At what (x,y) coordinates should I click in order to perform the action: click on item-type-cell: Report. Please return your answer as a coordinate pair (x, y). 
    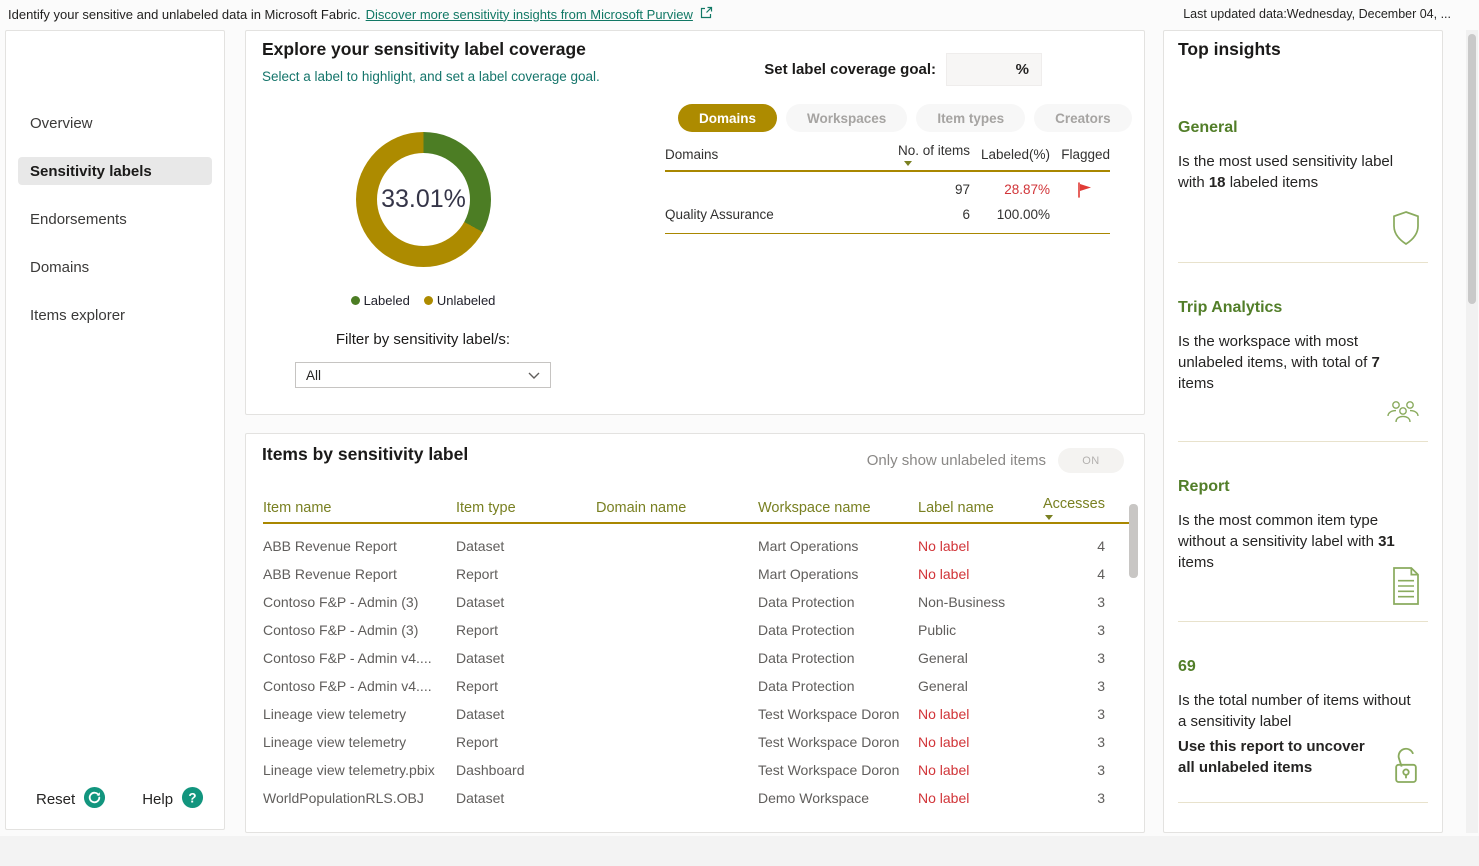
    Looking at the image, I should click on (477, 630).